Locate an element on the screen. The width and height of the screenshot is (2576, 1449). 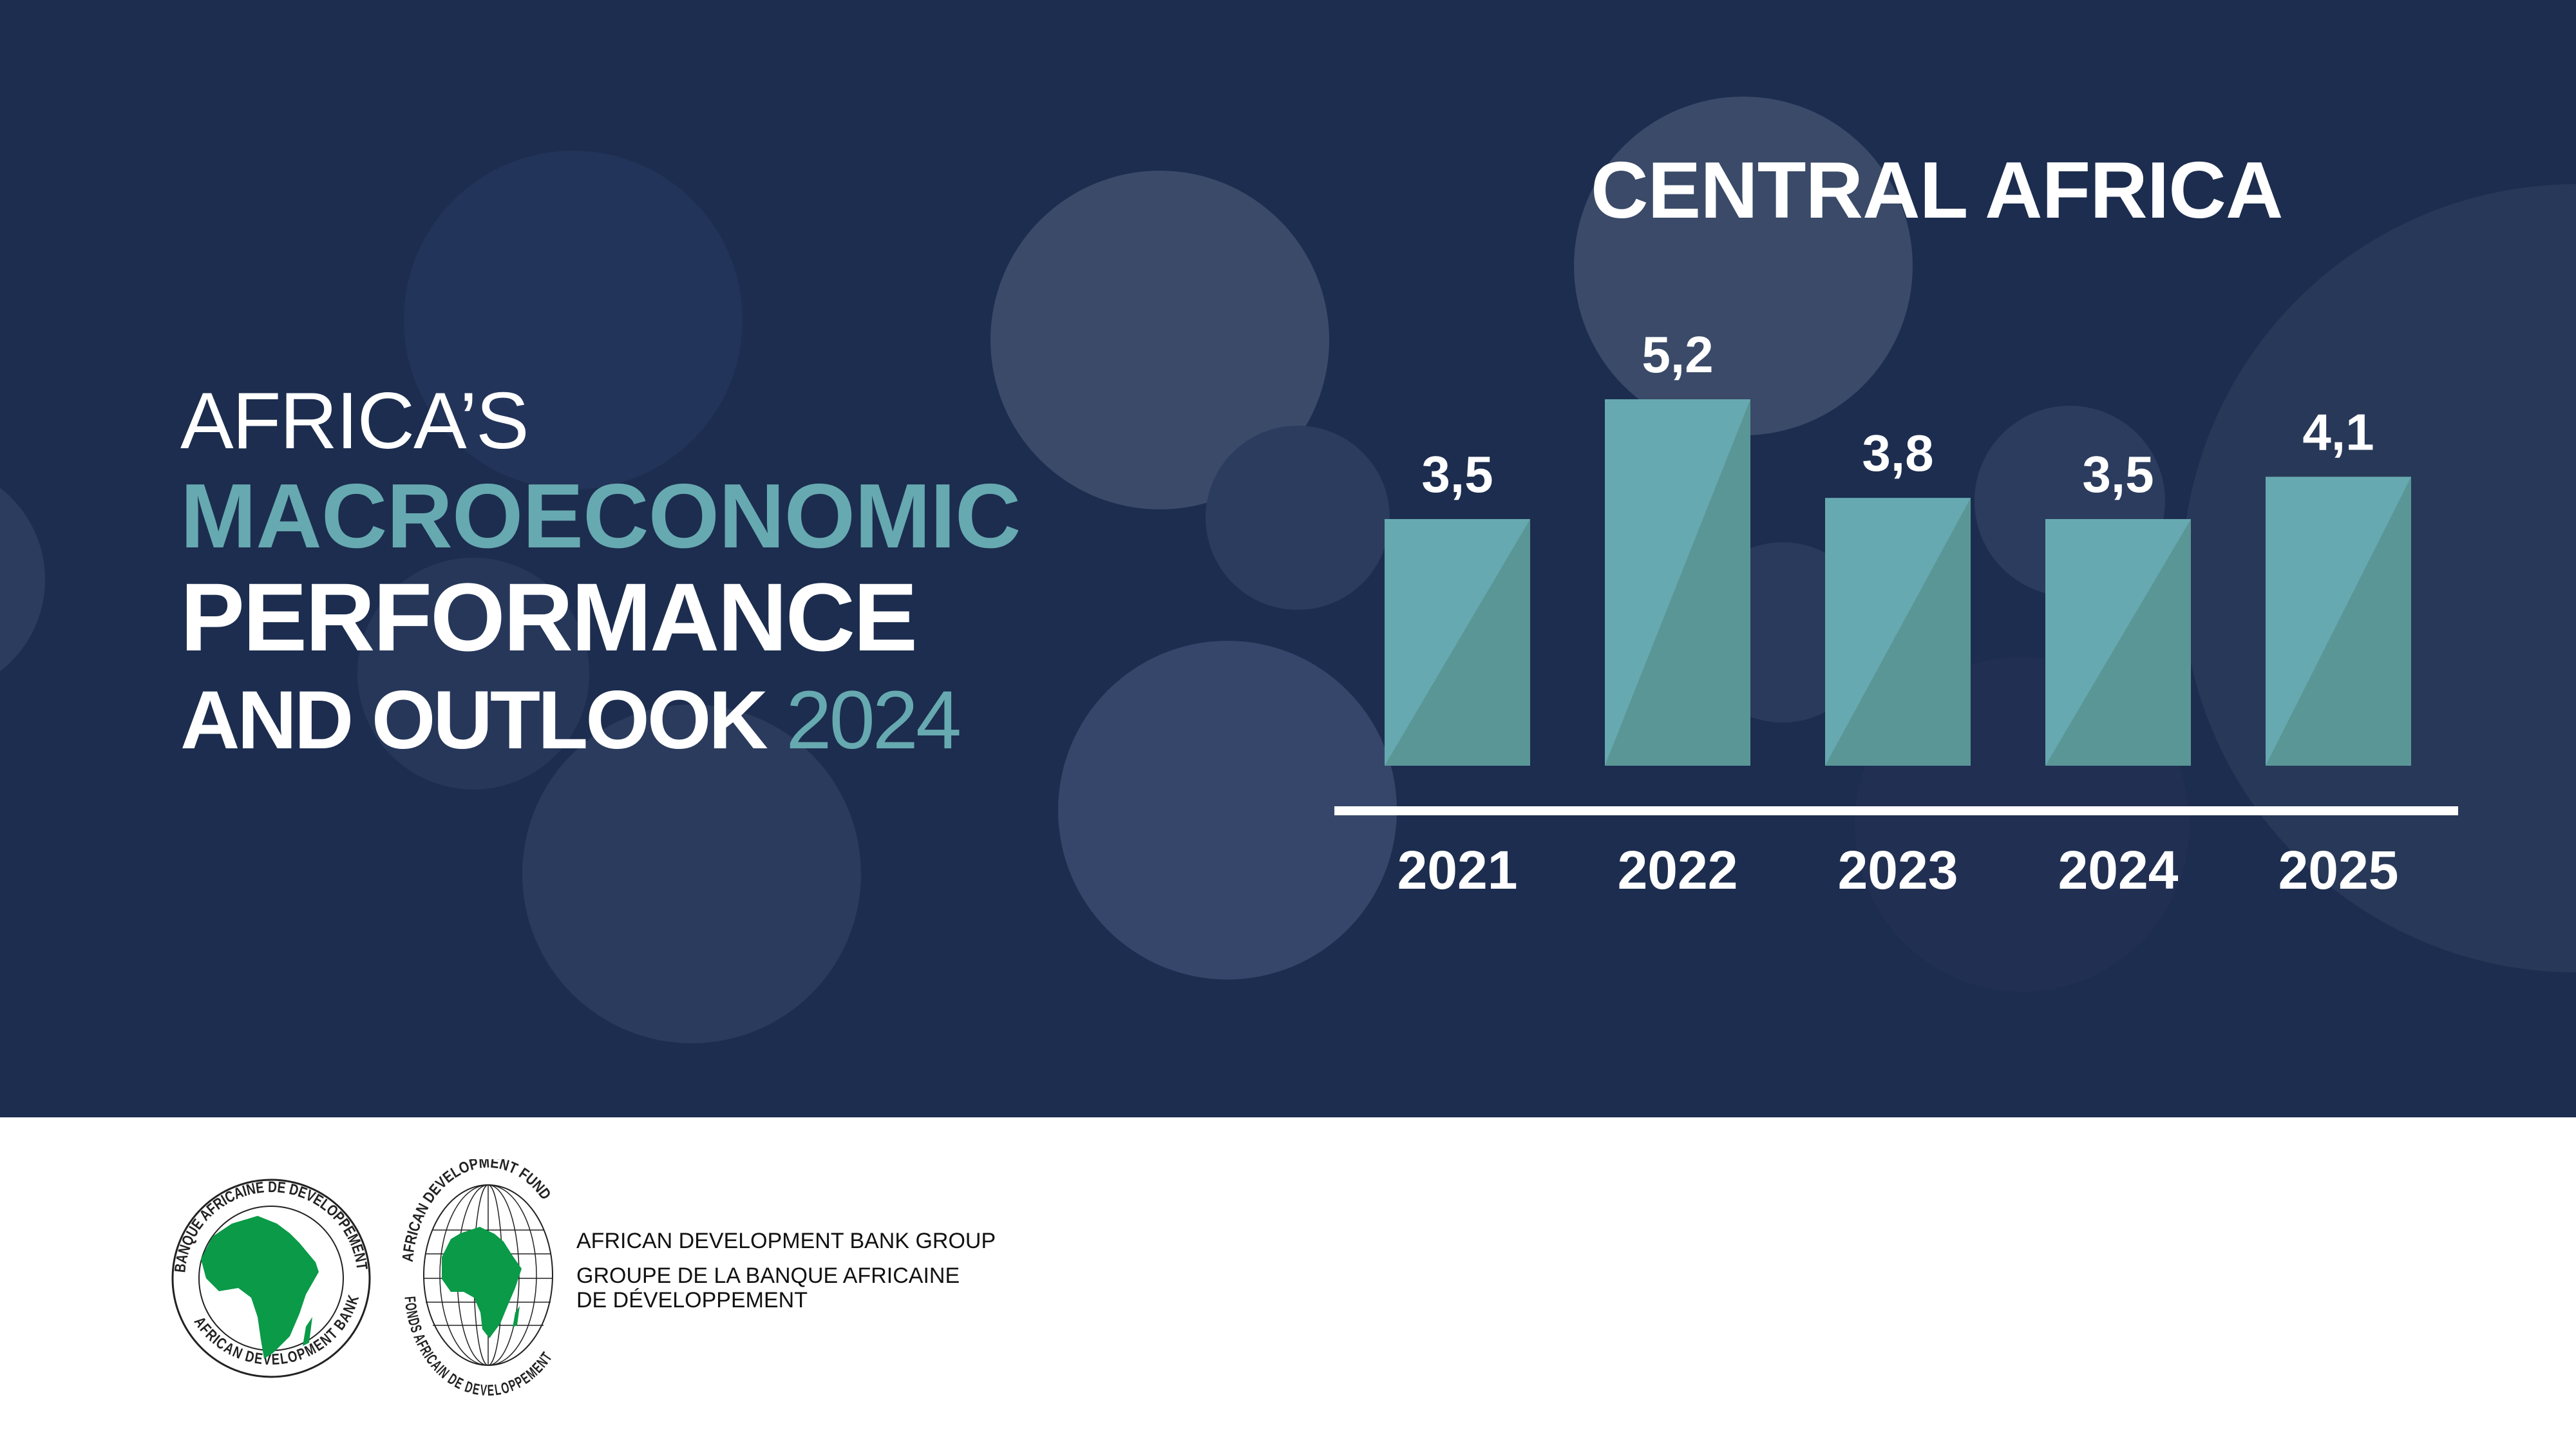
data-label-2025: 4,1 is located at coordinates (2338, 431).